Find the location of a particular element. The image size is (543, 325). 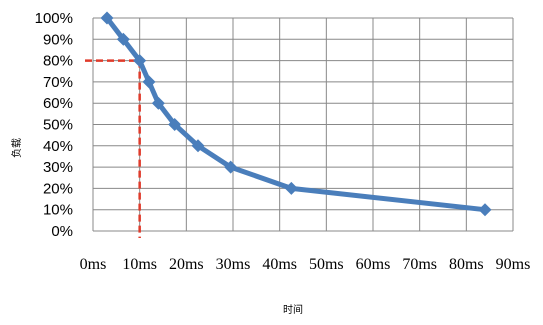

y-tick-label: 80% is located at coordinates (58, 61).